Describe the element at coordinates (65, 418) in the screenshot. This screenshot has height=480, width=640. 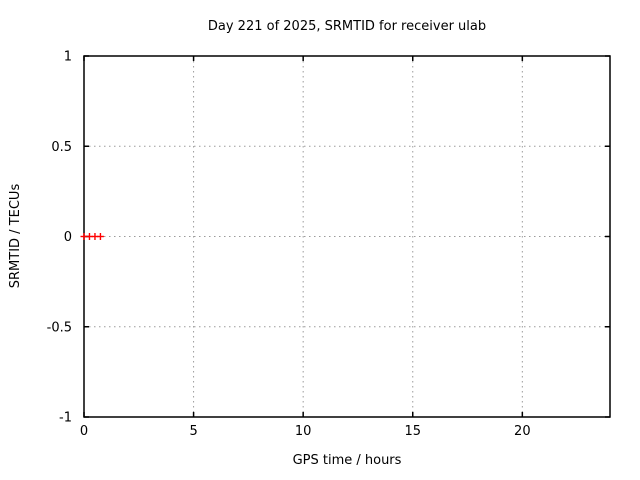
I see `y-tick-label: -1` at that location.